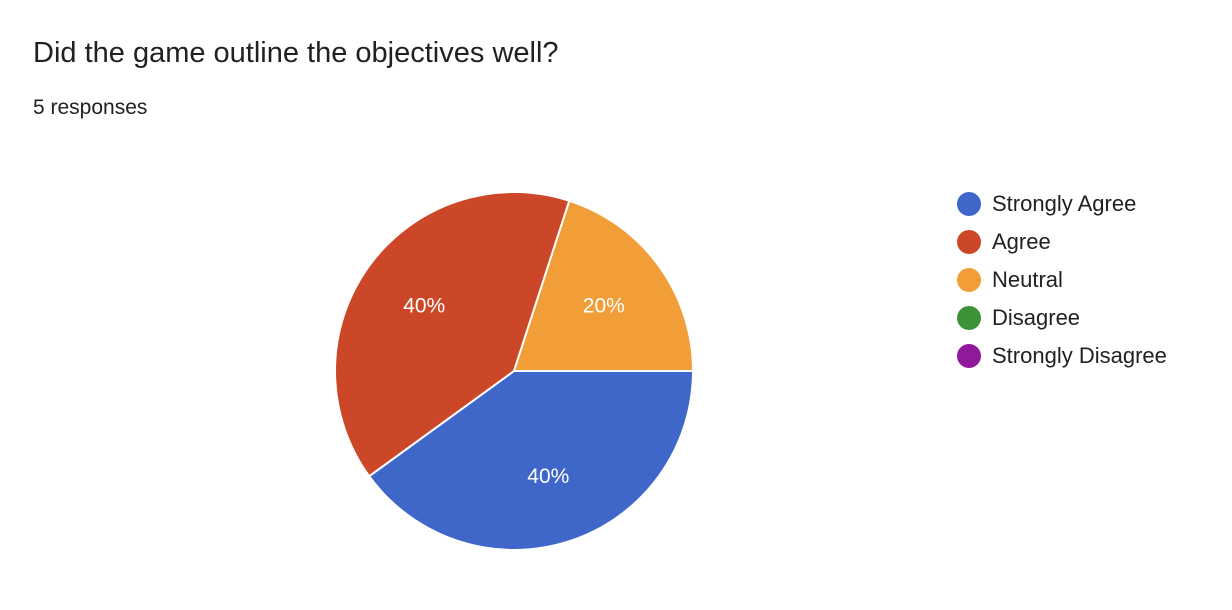 The width and height of the screenshot is (1232, 610). I want to click on slice-label-strongly-agree: 40%, so click(548, 476).